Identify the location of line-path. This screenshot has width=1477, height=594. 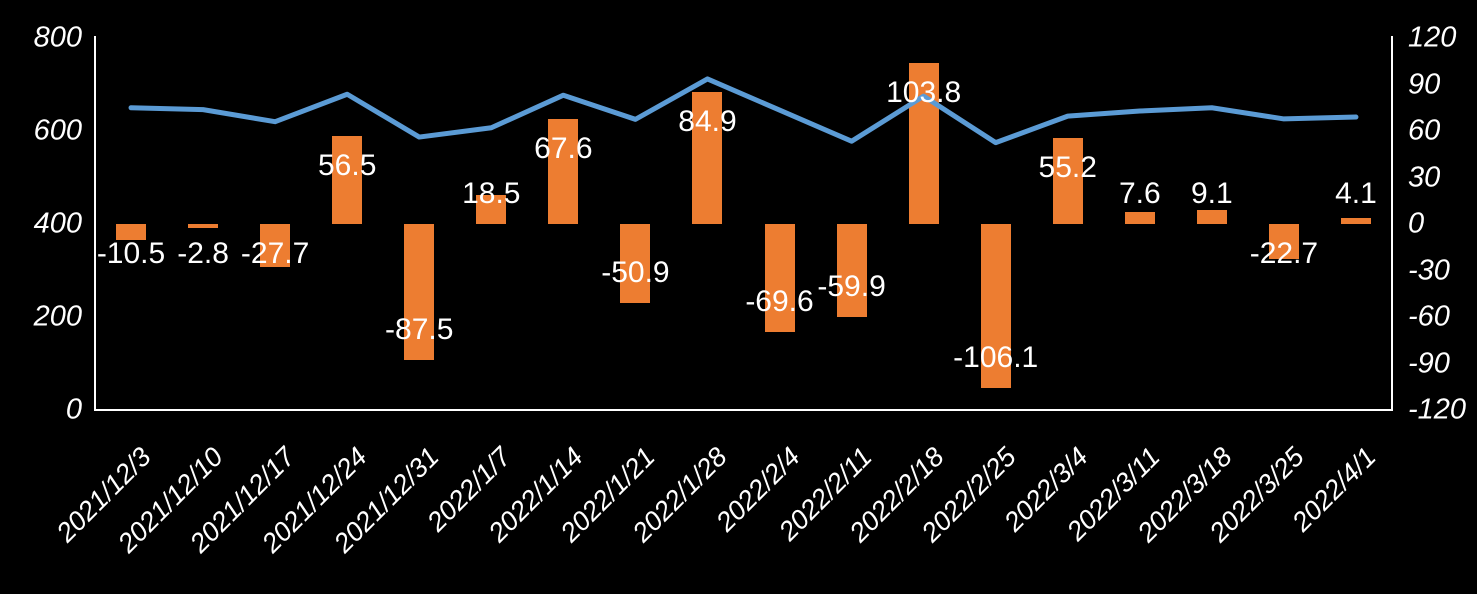
(743, 111).